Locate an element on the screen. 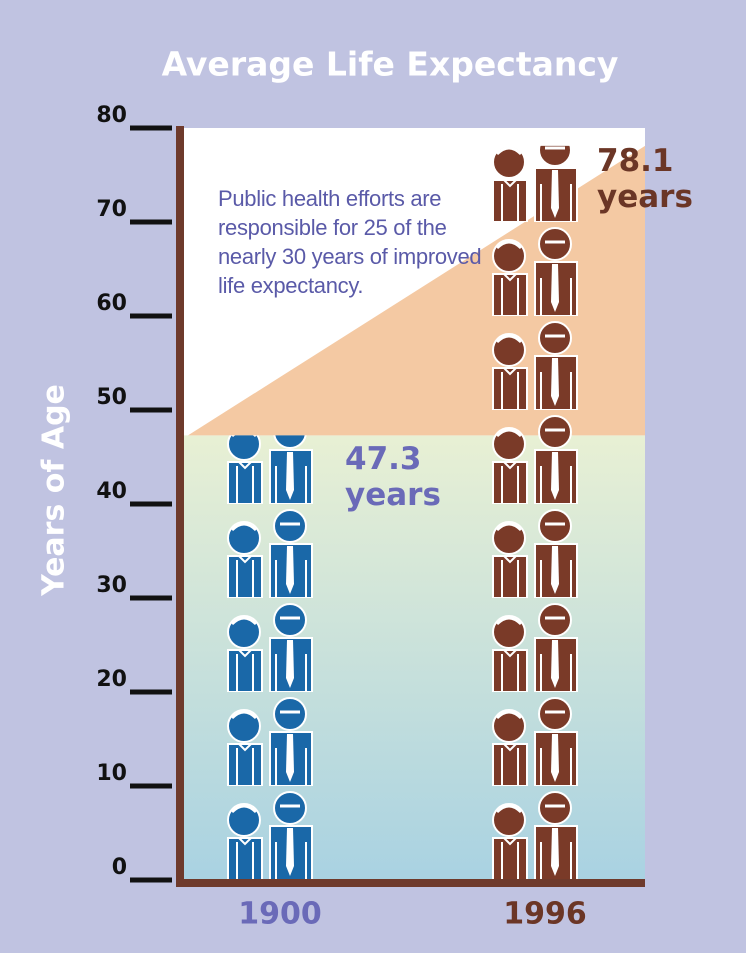 The width and height of the screenshot is (746, 953). y-tick-label: 10 is located at coordinates (111, 773).